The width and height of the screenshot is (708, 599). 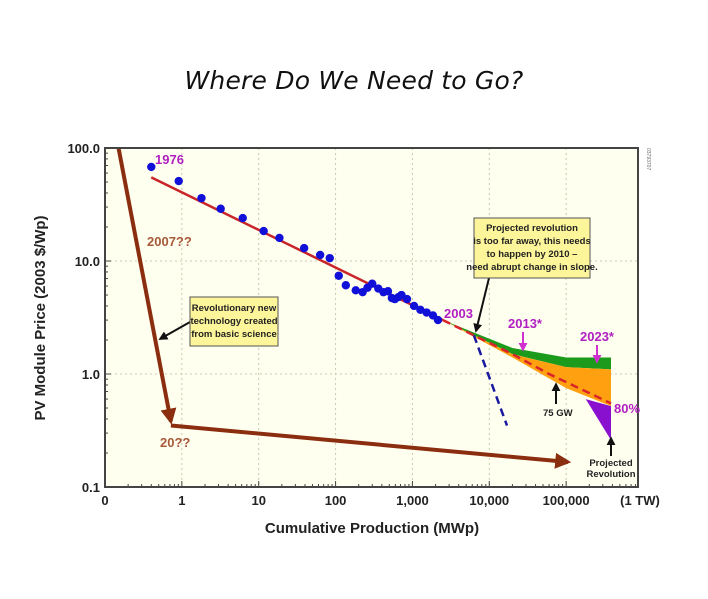 What do you see at coordinates (175, 442) in the screenshot?
I see `label-20xx: 20??` at bounding box center [175, 442].